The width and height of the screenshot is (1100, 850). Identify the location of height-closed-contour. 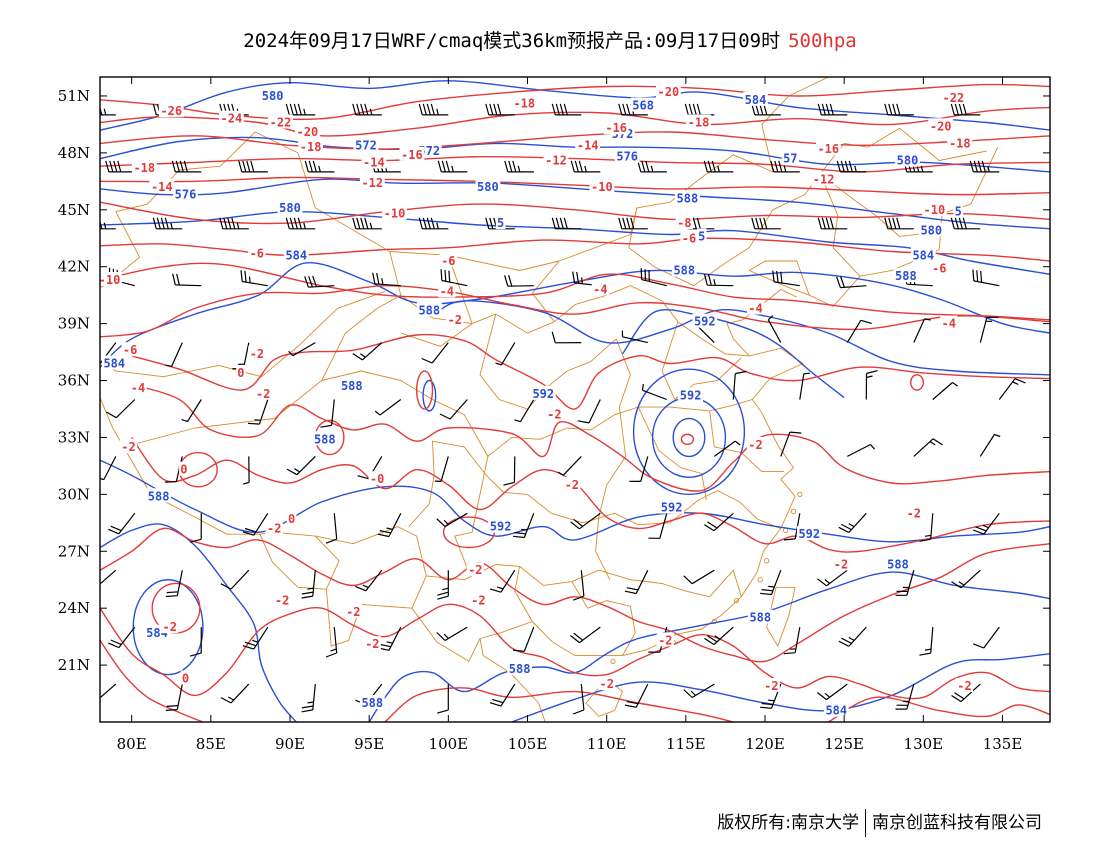
(689, 432).